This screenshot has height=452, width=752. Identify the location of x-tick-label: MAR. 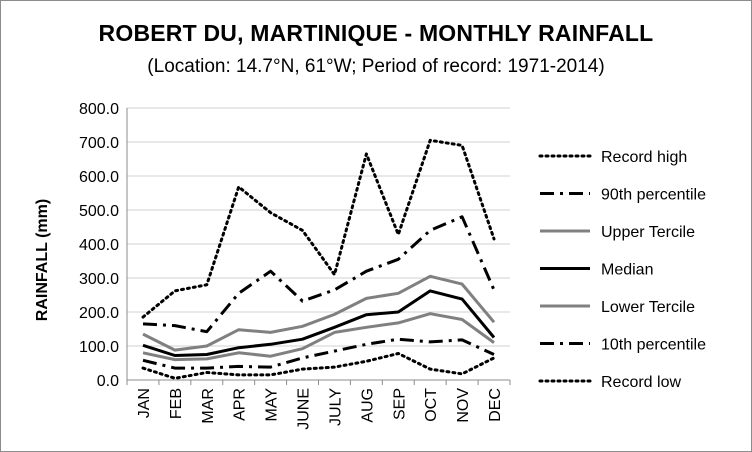
(208, 406).